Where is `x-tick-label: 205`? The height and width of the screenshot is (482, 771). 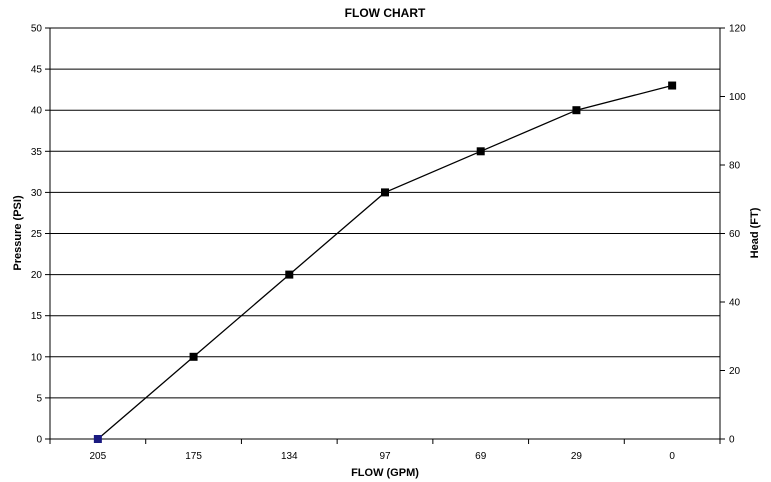 x-tick-label: 205 is located at coordinates (98, 456).